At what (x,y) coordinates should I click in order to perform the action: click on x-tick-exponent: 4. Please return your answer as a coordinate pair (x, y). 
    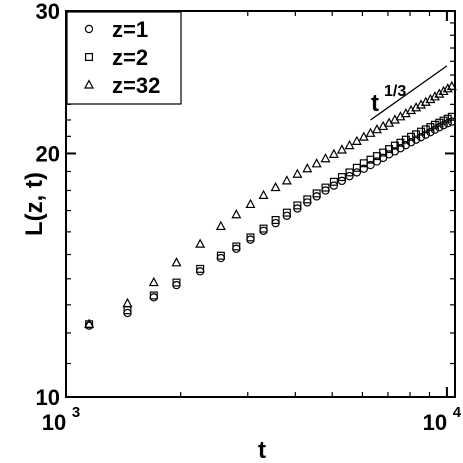
    Looking at the image, I should click on (457, 412).